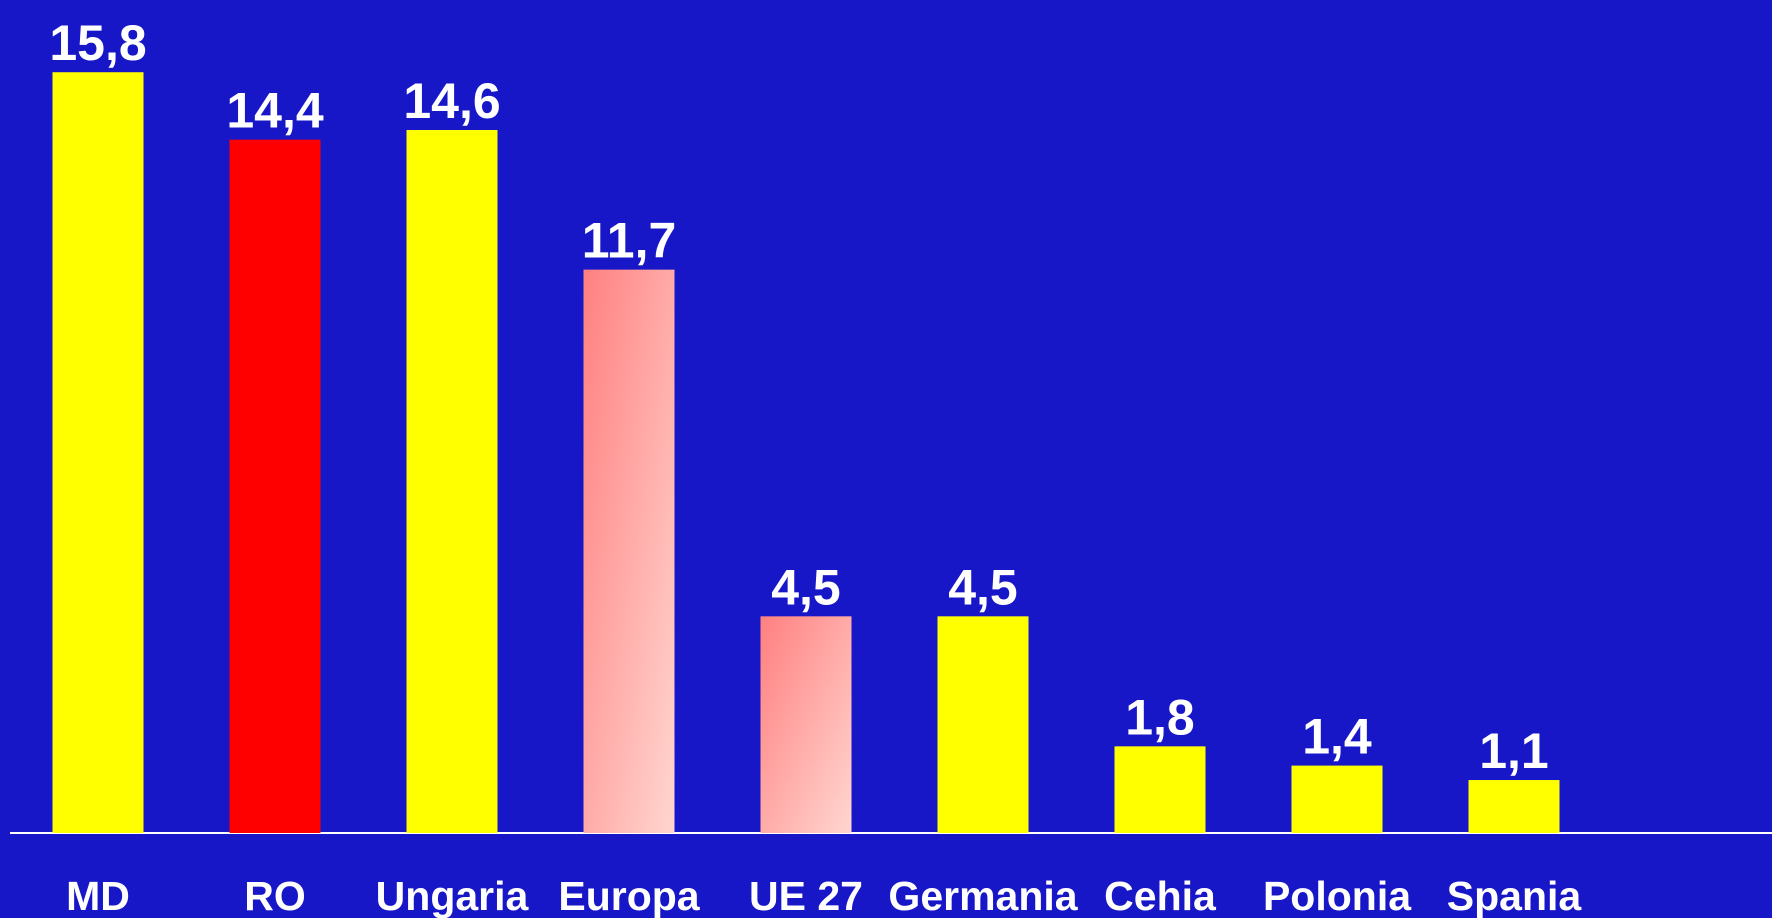 Image resolution: width=1772 pixels, height=918 pixels. Describe the element at coordinates (275, 111) in the screenshot. I see `value-label: 14,4` at that location.